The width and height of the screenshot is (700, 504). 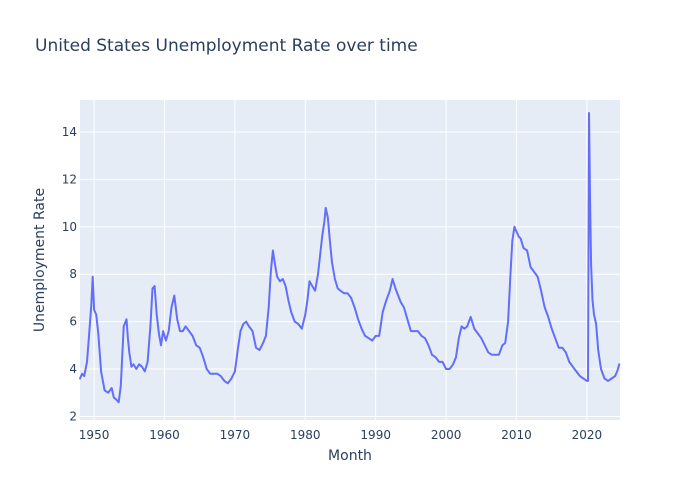 I want to click on x-tick-label: 1980, so click(x=305, y=435).